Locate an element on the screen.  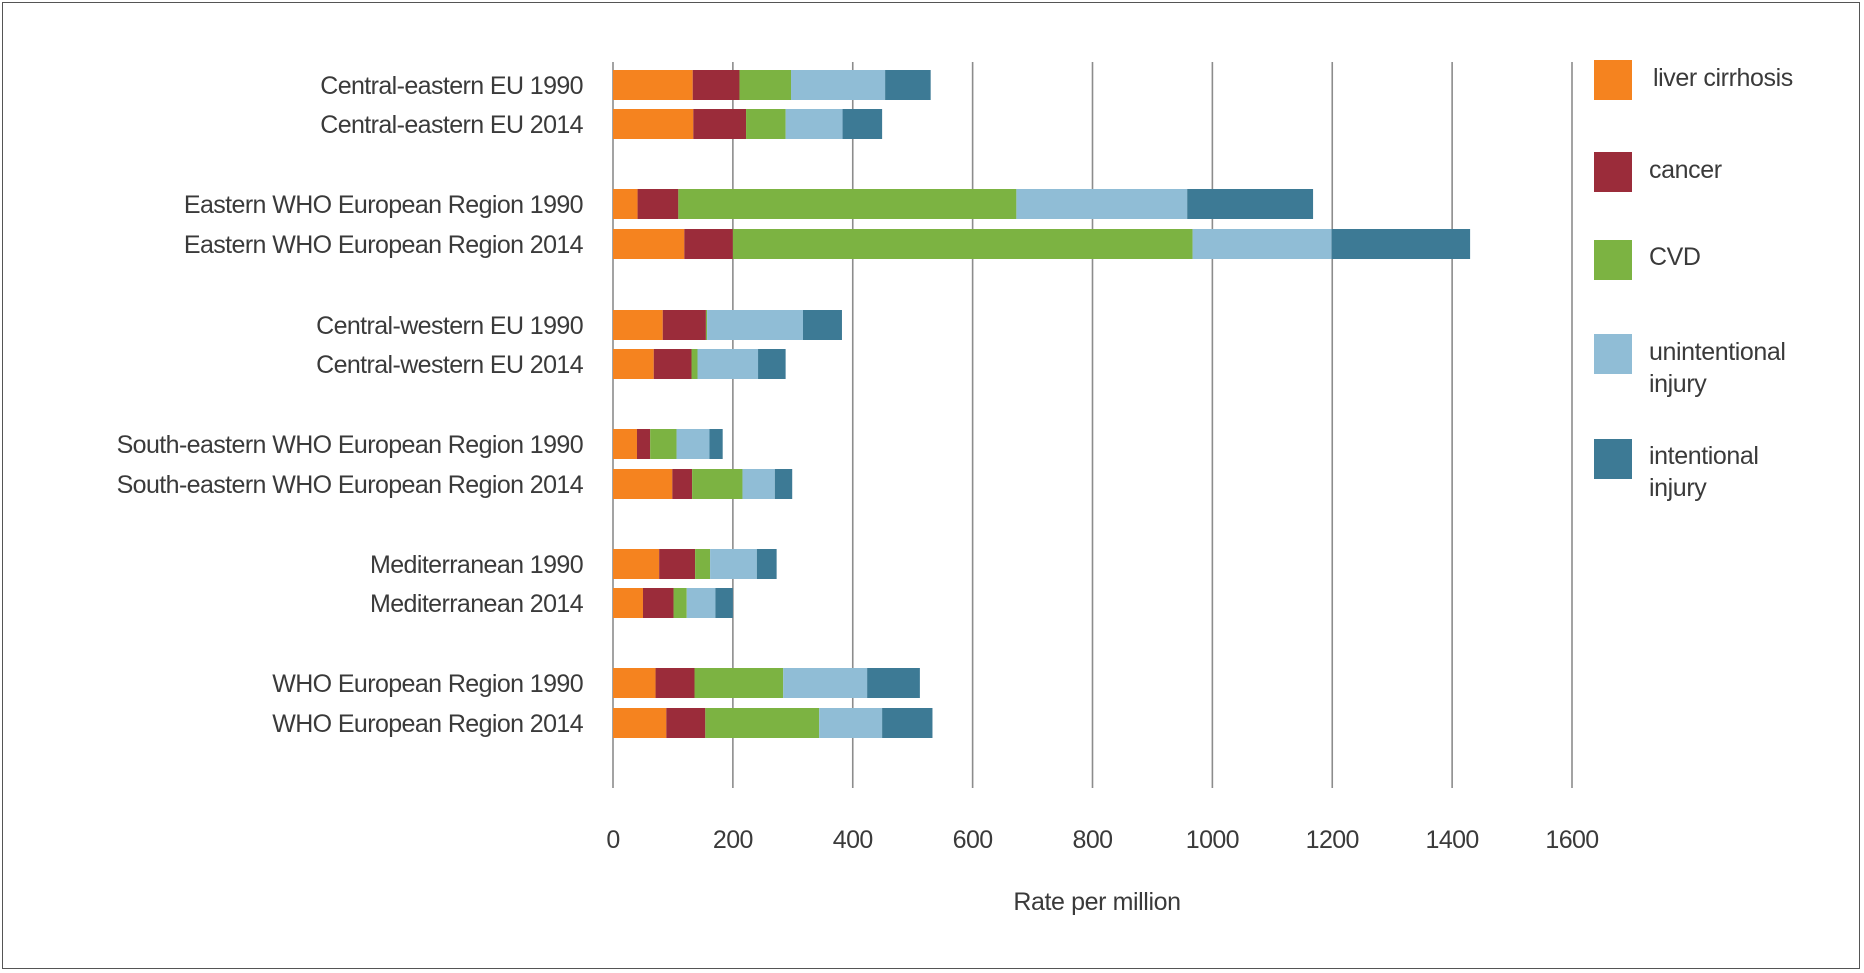
category-label: WHO European Region 1990 is located at coordinates (427, 684).